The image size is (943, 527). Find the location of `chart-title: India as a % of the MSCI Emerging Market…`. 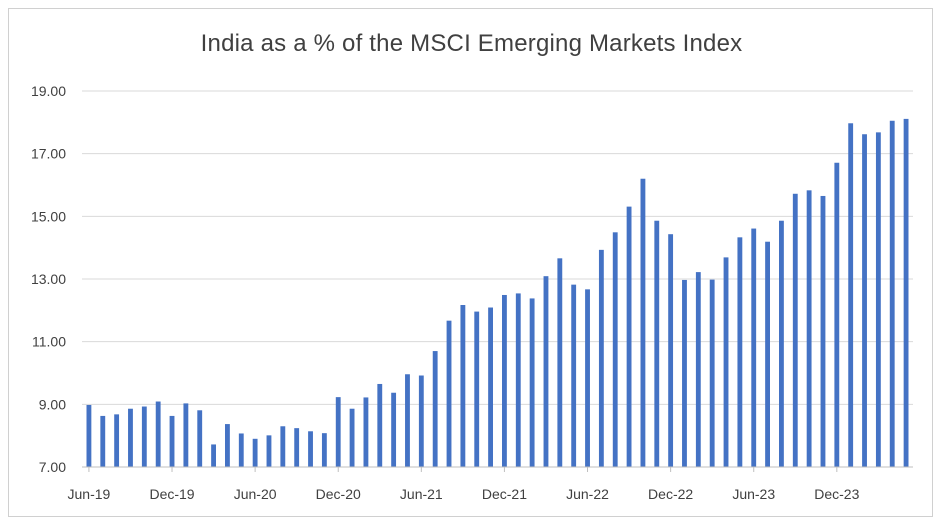

chart-title: India as a % of the MSCI Emerging Market… is located at coordinates (471, 43).